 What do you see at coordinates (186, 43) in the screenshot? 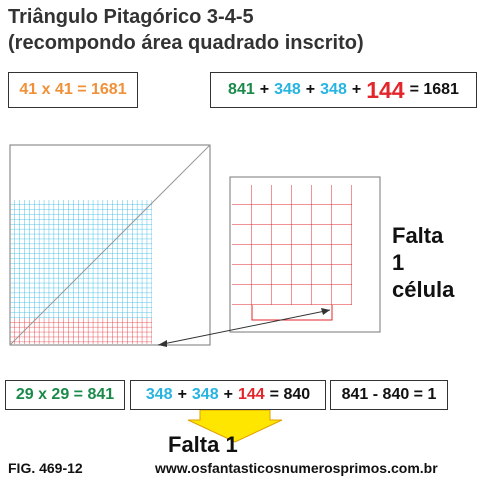
I see `subtitle: (recompondo área quadrado inscrito)` at bounding box center [186, 43].